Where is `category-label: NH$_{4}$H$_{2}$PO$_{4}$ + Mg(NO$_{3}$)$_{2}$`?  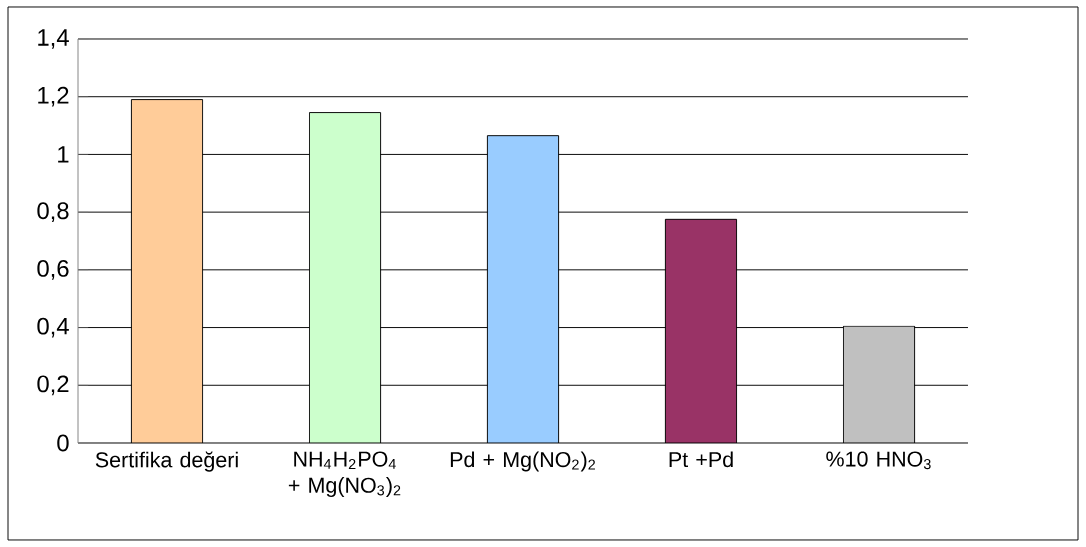
category-label: NH$_{4}$H$_{2}$PO$_{4}$ + Mg(NO$_{3}$)$_{2}$ is located at coordinates (344, 474).